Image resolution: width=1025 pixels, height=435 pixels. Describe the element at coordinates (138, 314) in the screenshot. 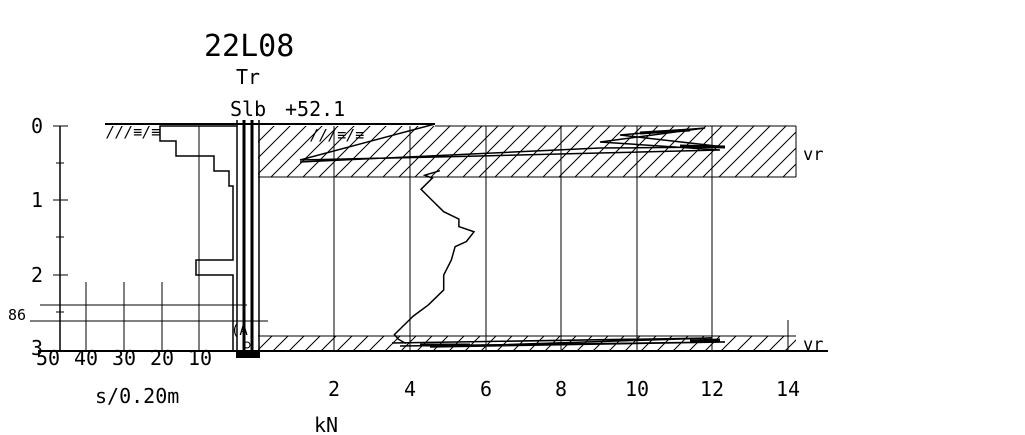

I see `groundwater-marker: 86` at that location.